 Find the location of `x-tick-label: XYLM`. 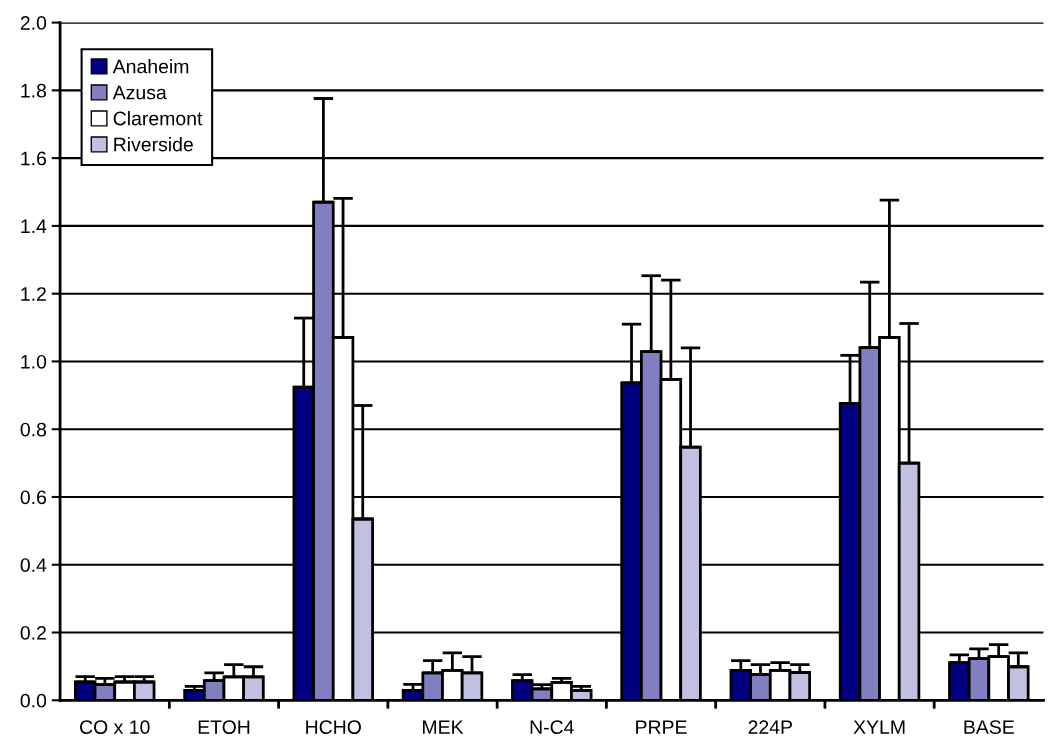

x-tick-label: XYLM is located at coordinates (879, 727).